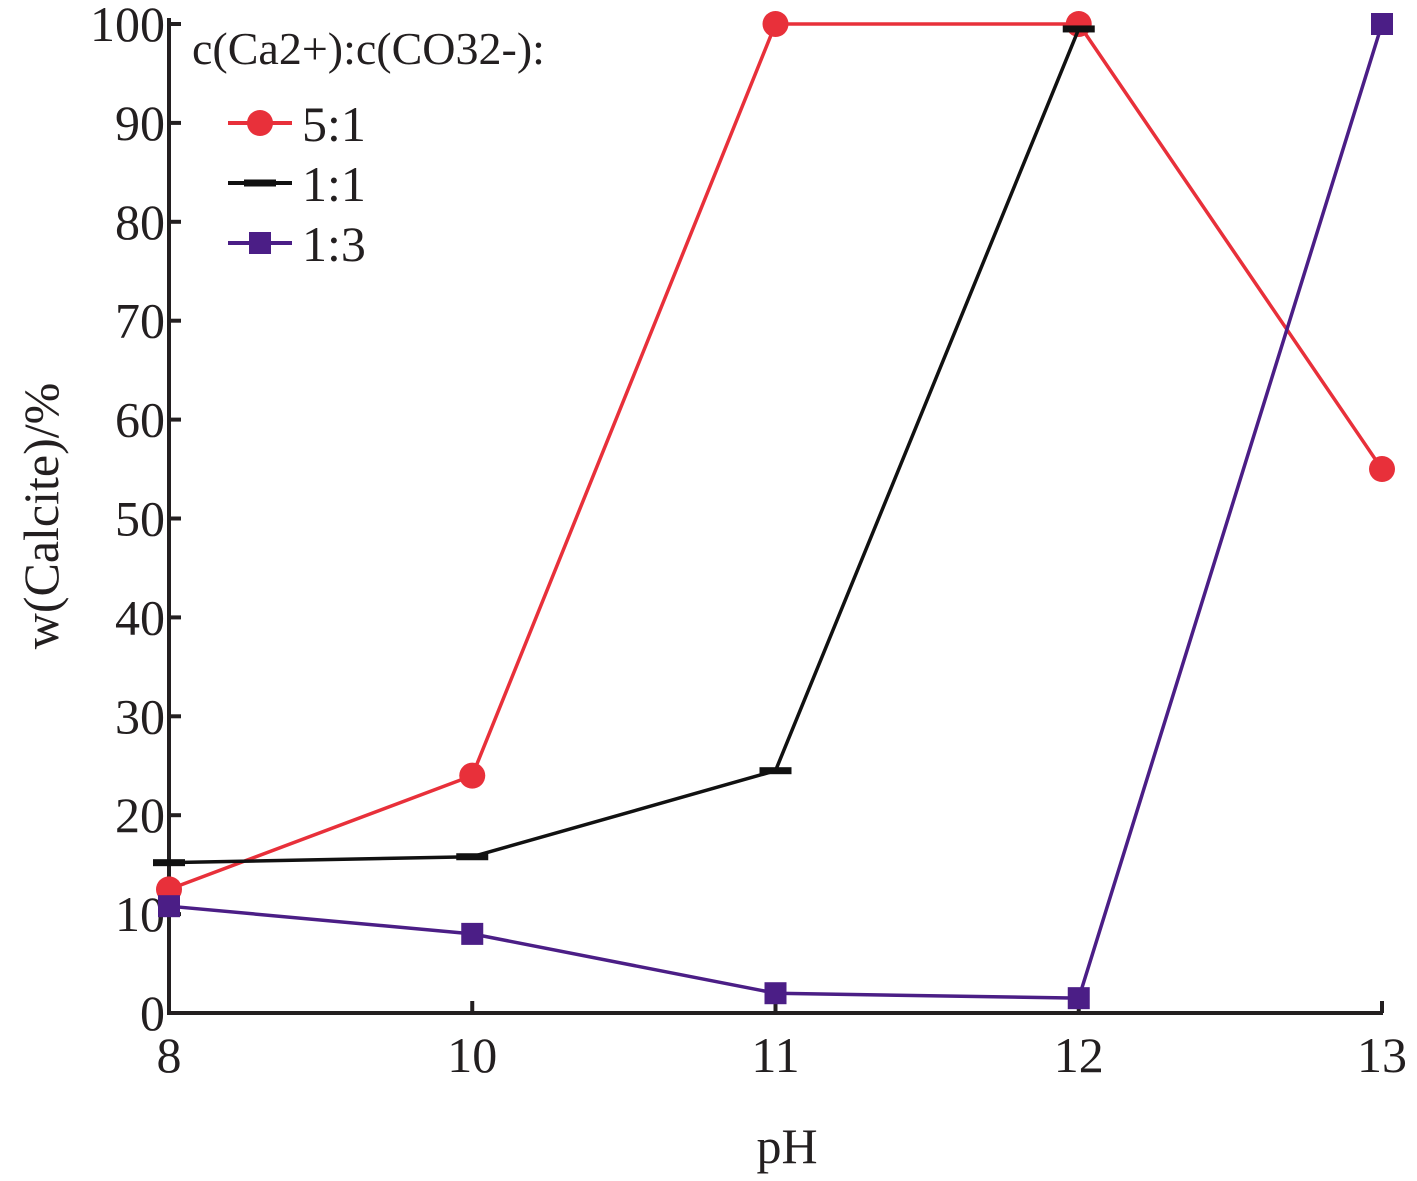 This screenshot has height=1181, width=1417. I want to click on legend-label: 5:1, so click(334, 124).